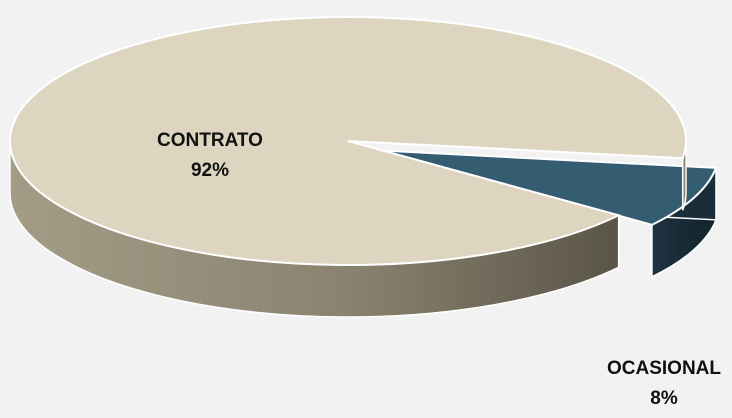 Image resolution: width=732 pixels, height=418 pixels. I want to click on slice-label-ocasional: OCASIONAL 8%, so click(664, 384).